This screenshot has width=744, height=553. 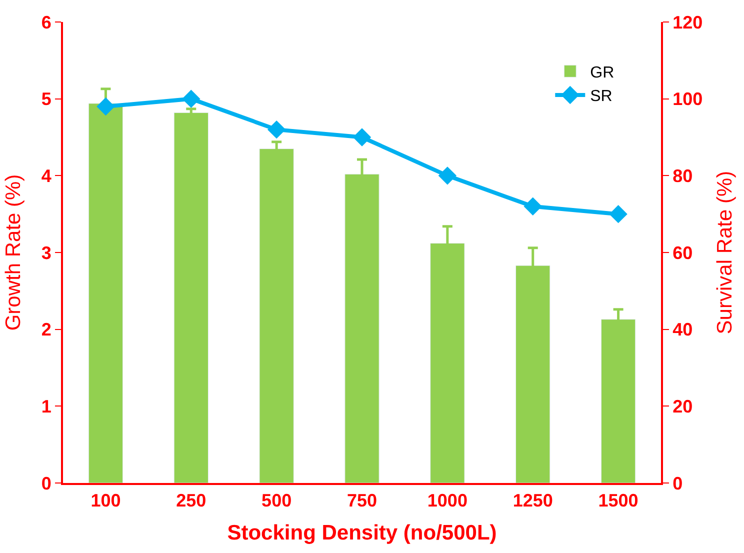 I want to click on y-tick-label: 6, so click(x=46, y=22).